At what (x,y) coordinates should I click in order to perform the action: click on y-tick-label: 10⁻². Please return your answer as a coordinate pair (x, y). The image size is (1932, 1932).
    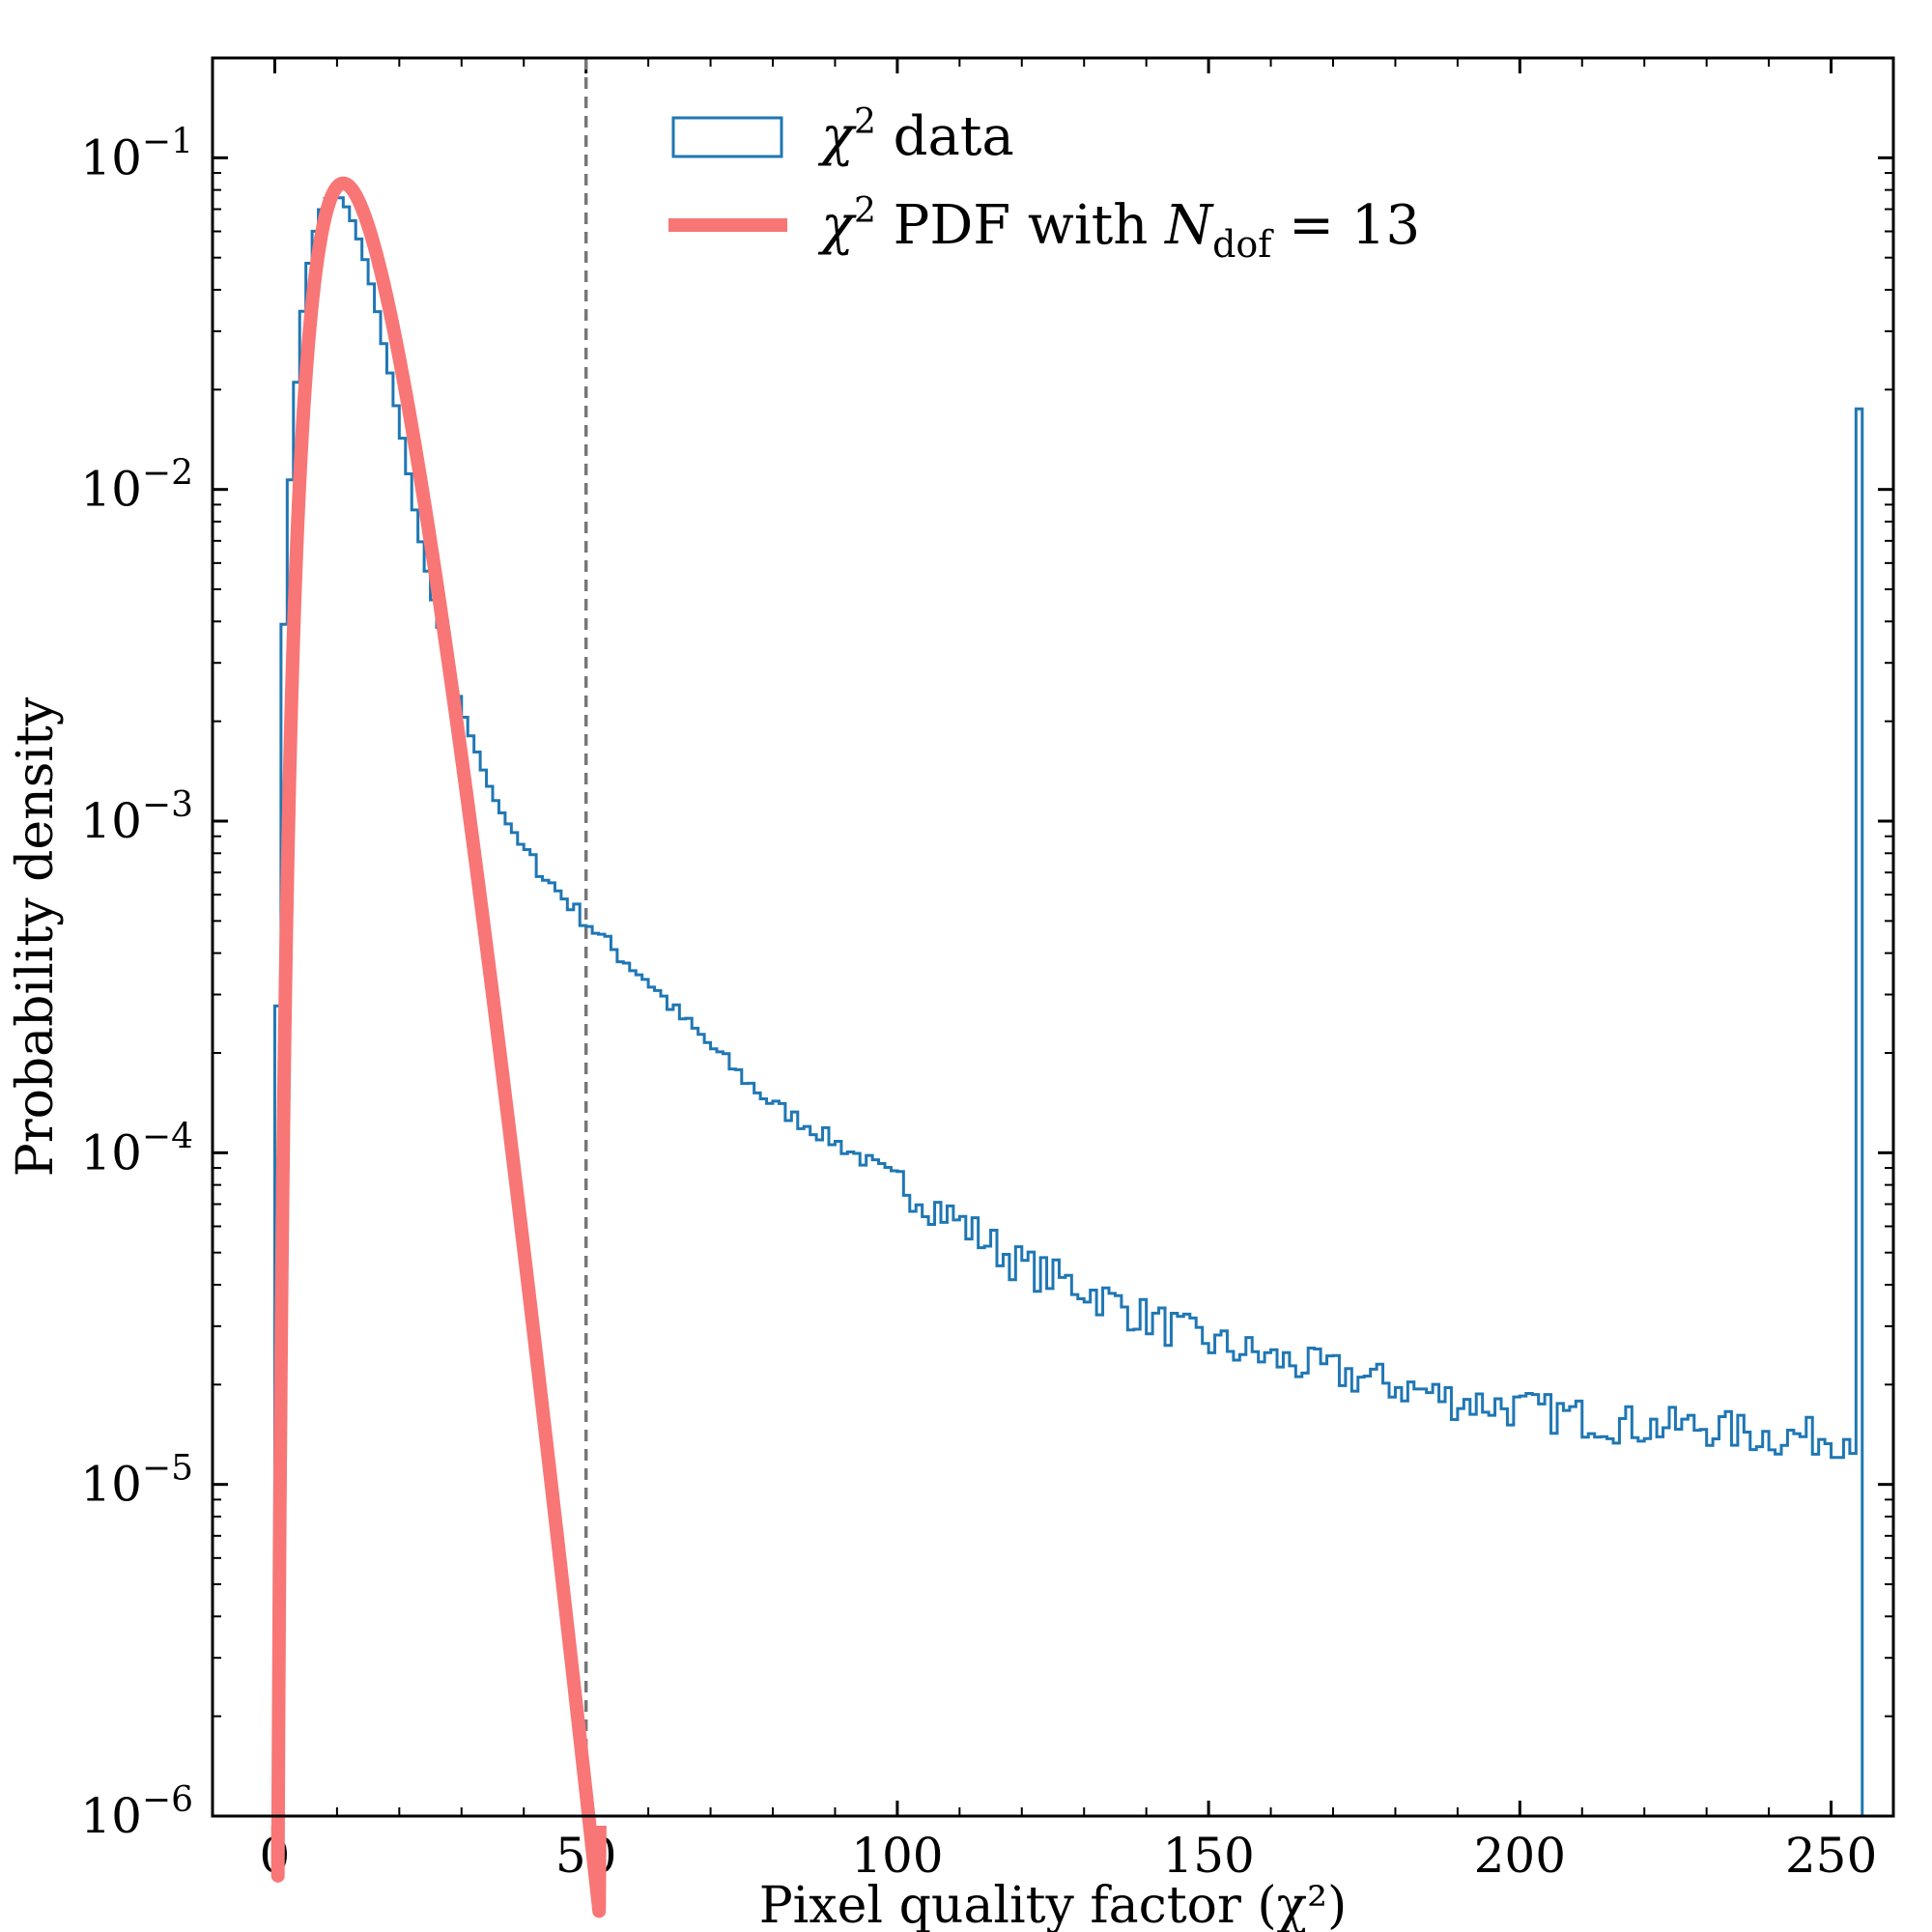
    Looking at the image, I should click on (136, 486).